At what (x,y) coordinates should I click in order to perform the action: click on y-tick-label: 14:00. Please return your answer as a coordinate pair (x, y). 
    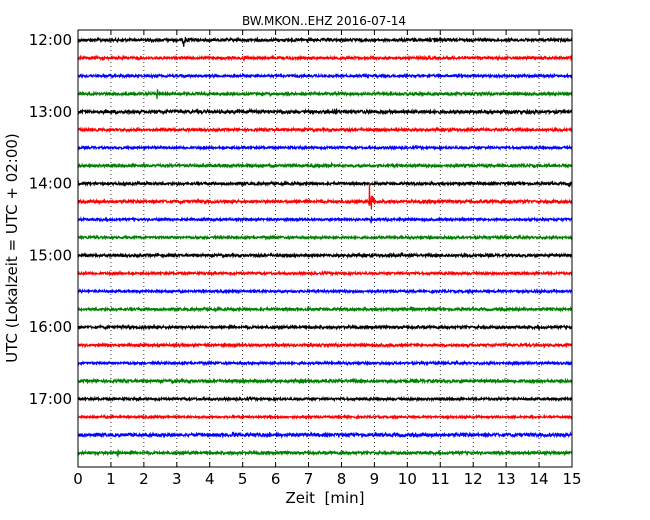
    Looking at the image, I should click on (50, 184).